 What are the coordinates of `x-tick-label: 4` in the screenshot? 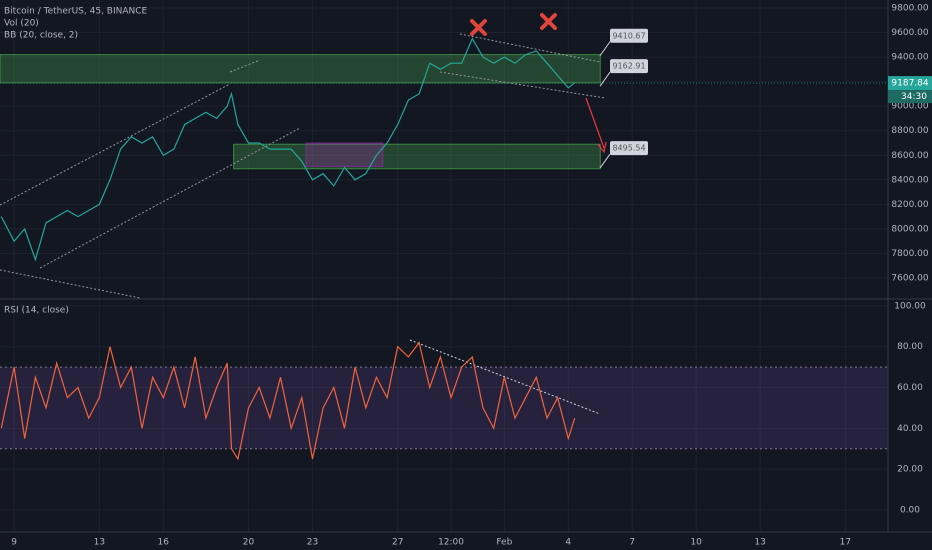 It's located at (568, 543).